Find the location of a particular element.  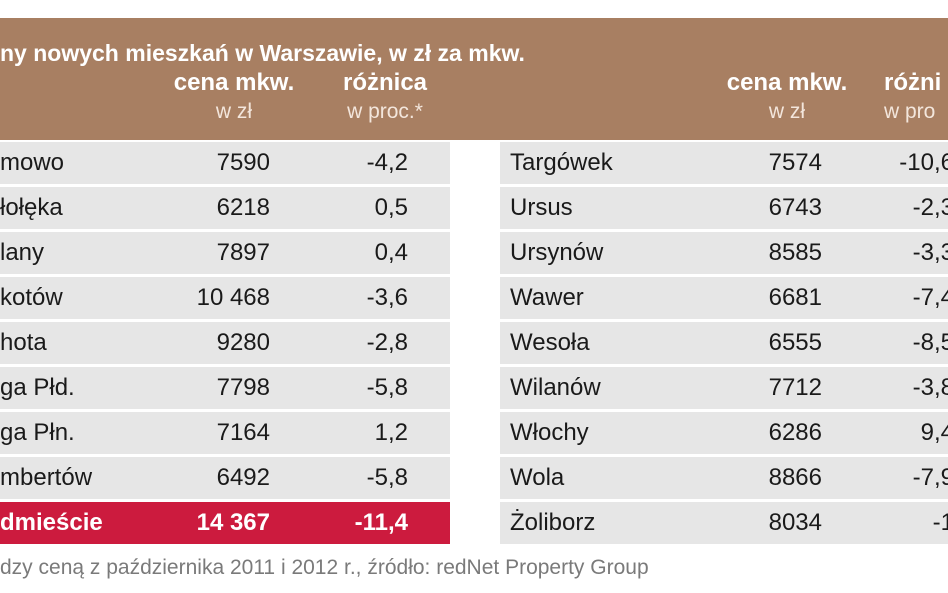

price-value: 7164 is located at coordinates (243, 432).